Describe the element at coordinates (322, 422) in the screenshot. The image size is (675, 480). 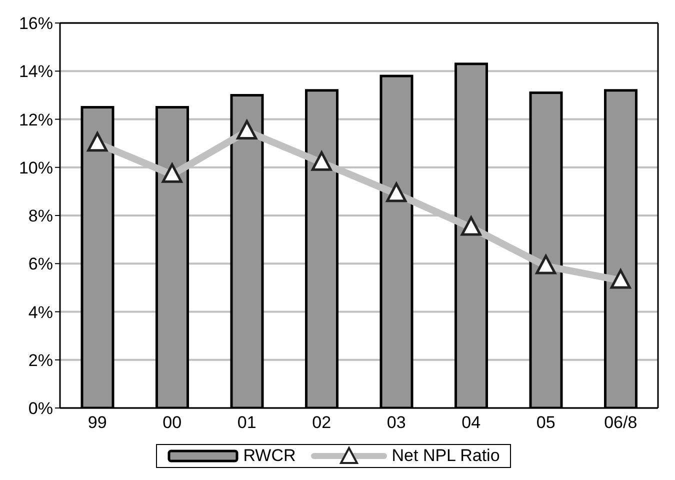
I see `x-tick-label: 02` at that location.